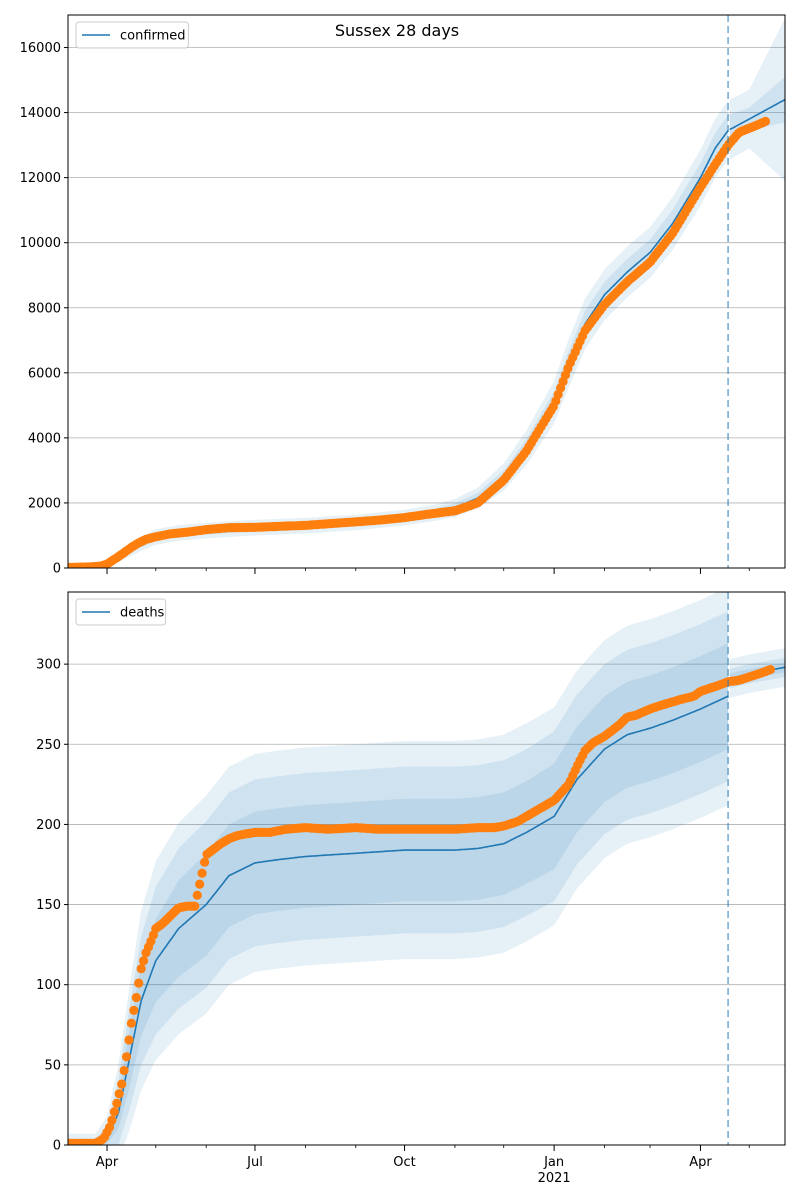 This screenshot has height=1200, width=800. I want to click on legend: confirmed, so click(132, 35).